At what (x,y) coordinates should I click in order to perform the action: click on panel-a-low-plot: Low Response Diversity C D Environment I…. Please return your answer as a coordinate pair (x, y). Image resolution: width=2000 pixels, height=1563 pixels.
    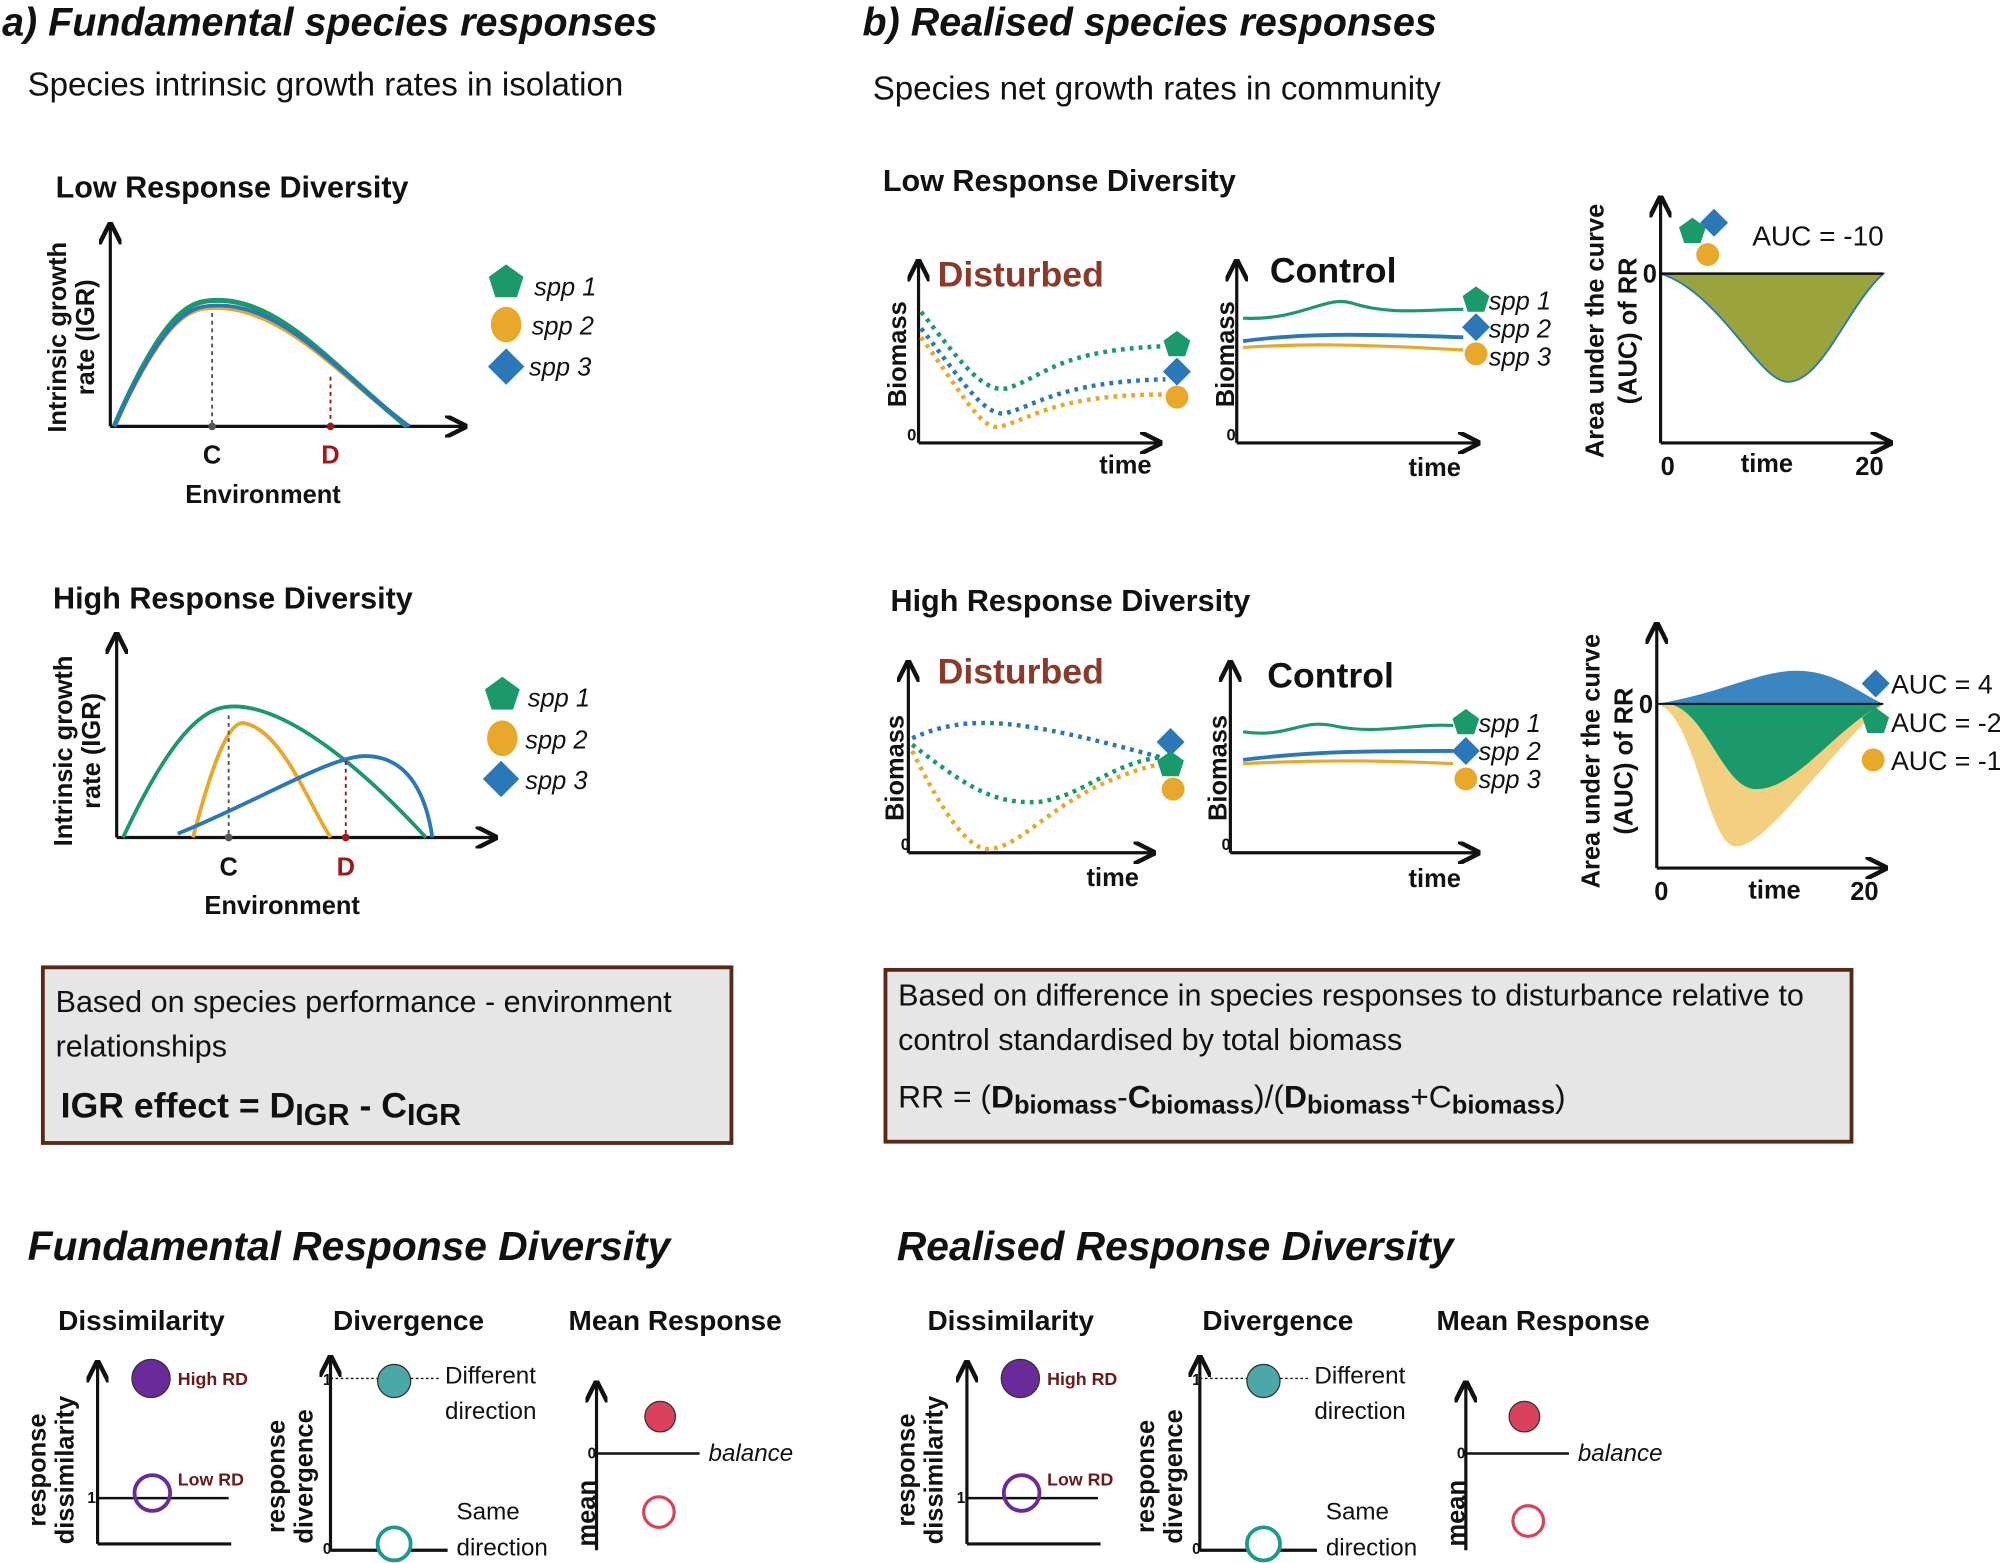
    Looking at the image, I should click on (320, 339).